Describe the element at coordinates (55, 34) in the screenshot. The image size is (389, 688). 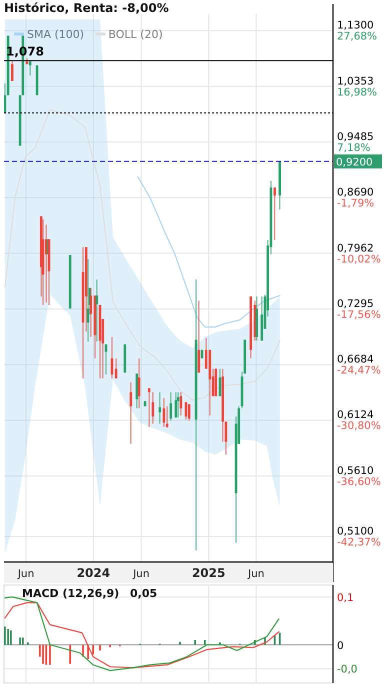
I see `legend-label: SMA (100)` at that location.